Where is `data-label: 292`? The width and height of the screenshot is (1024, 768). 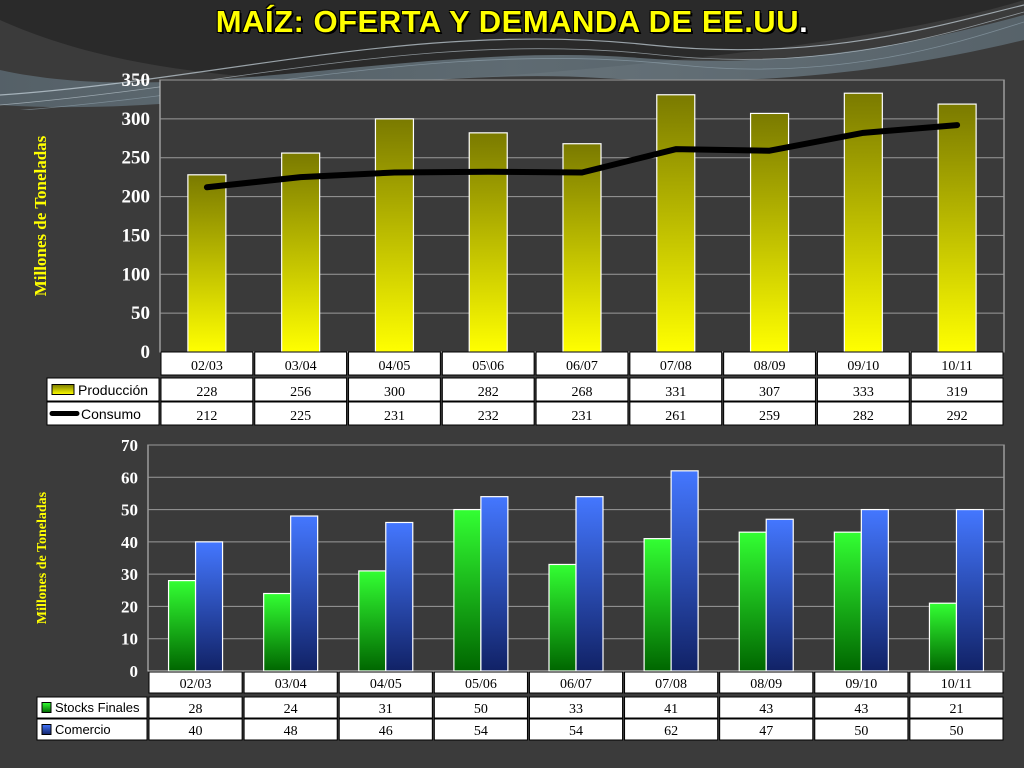 data-label: 292 is located at coordinates (957, 416).